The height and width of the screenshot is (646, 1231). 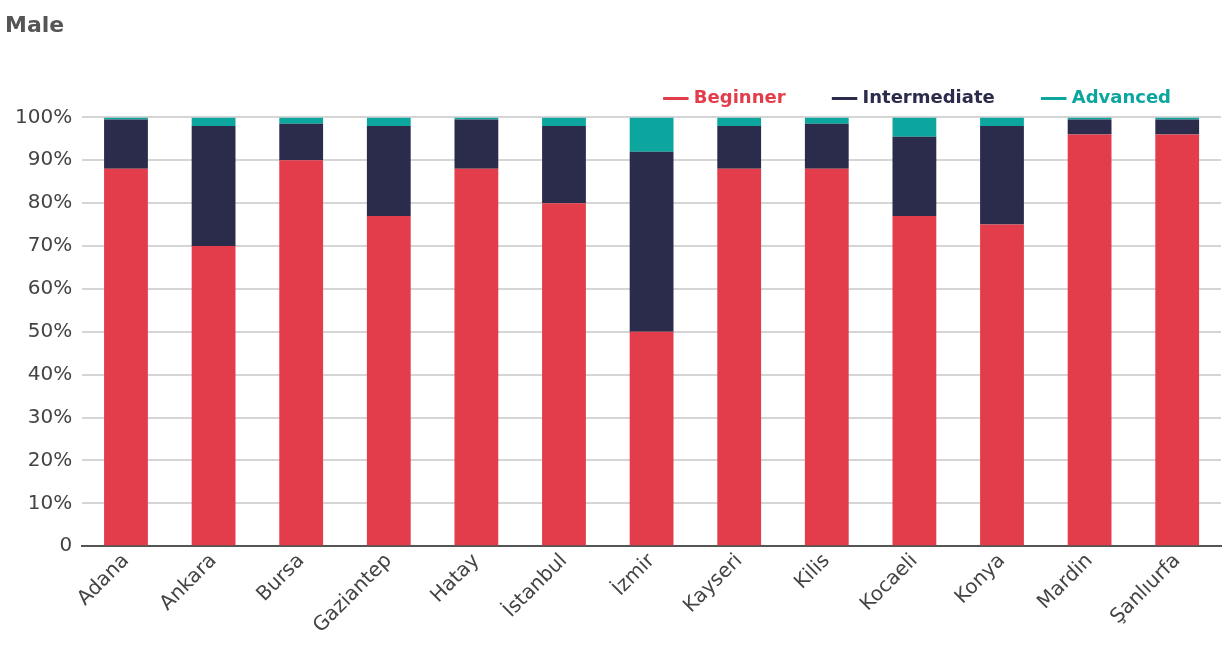 I want to click on x-tick-label: Kilis, so click(x=811, y=570).